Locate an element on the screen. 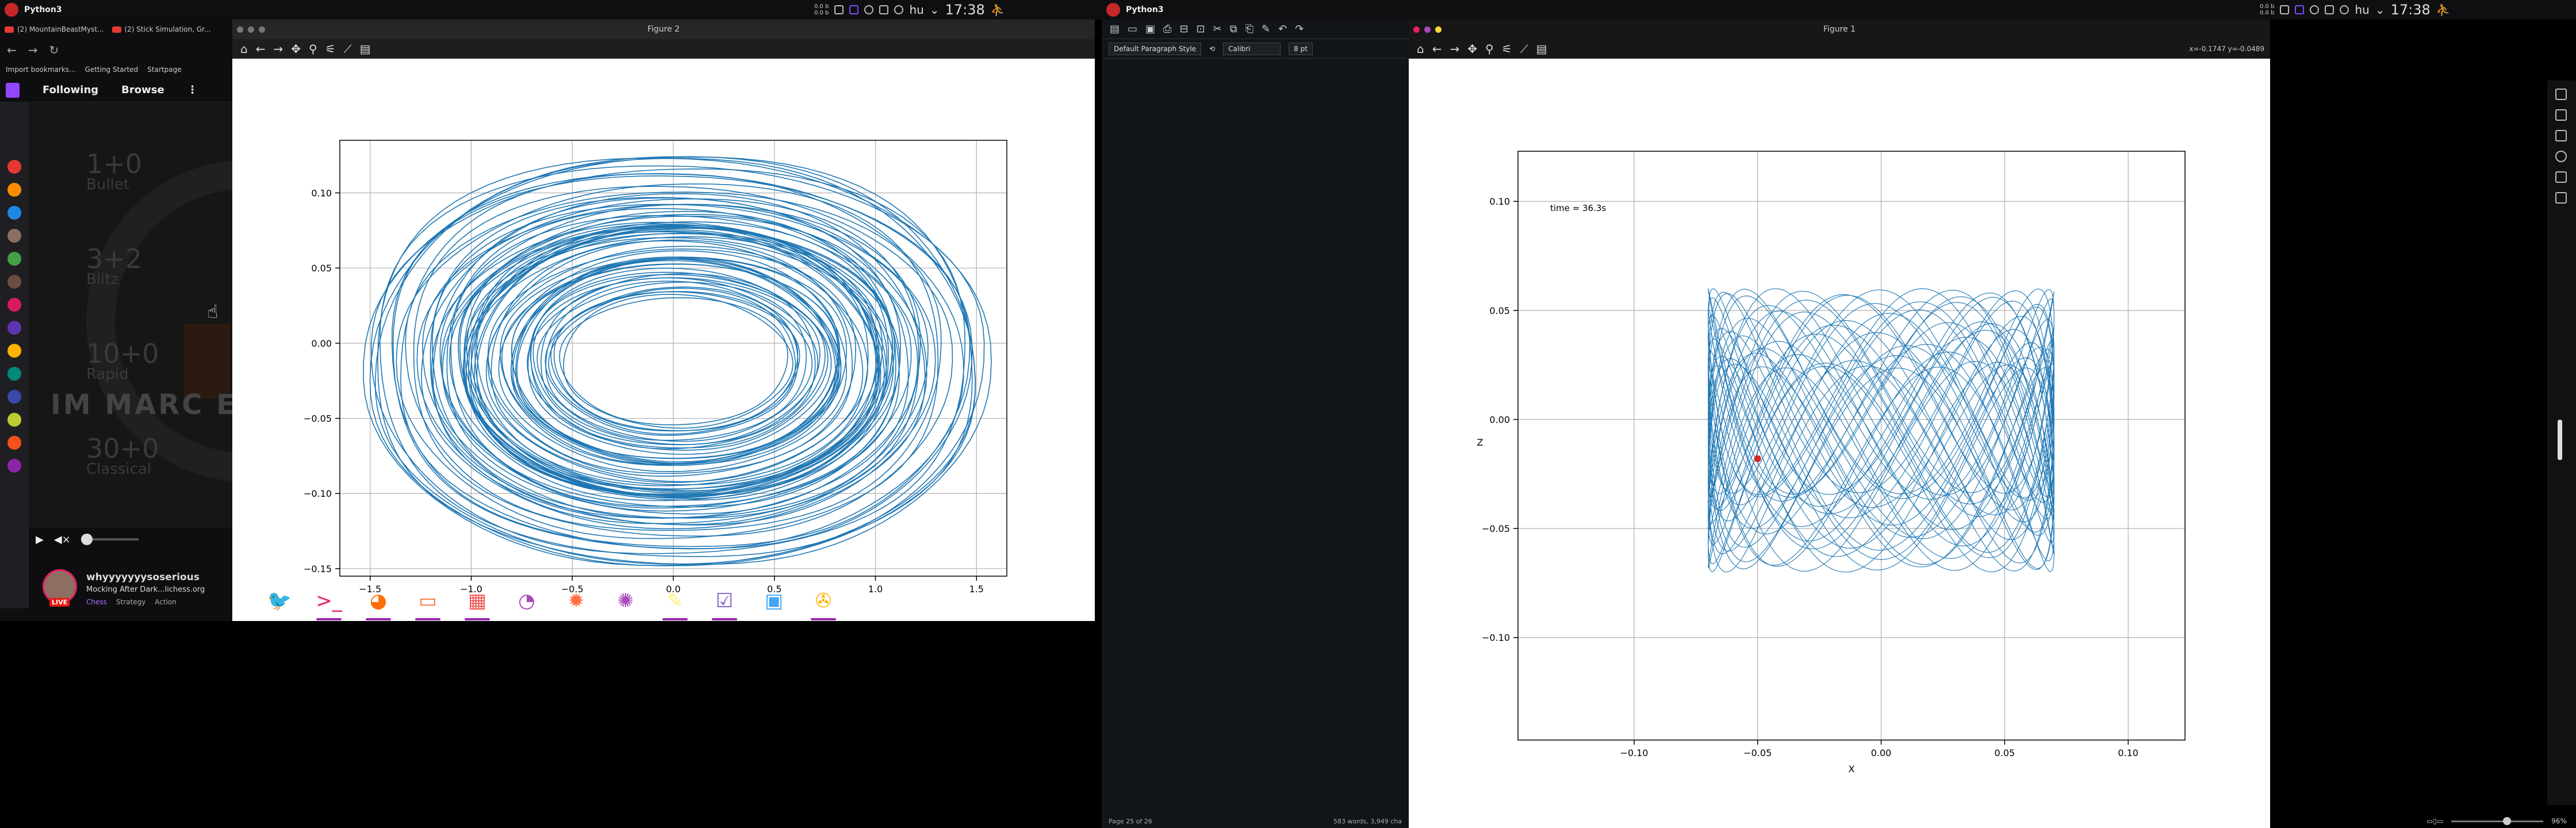  tag-chess: Chess is located at coordinates (96, 602).